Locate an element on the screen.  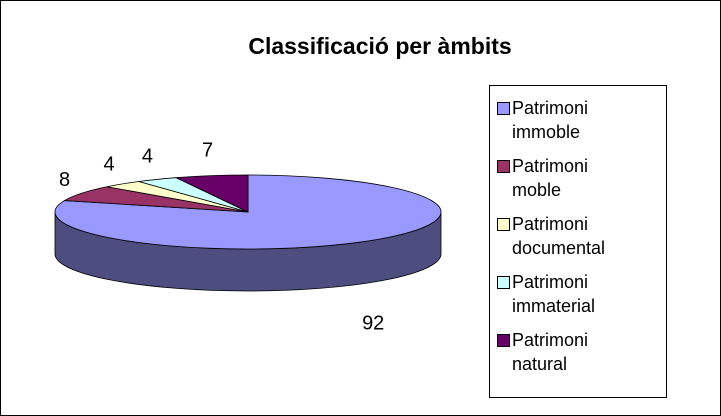
legend-label: Patrimoni documental is located at coordinates (559, 236).